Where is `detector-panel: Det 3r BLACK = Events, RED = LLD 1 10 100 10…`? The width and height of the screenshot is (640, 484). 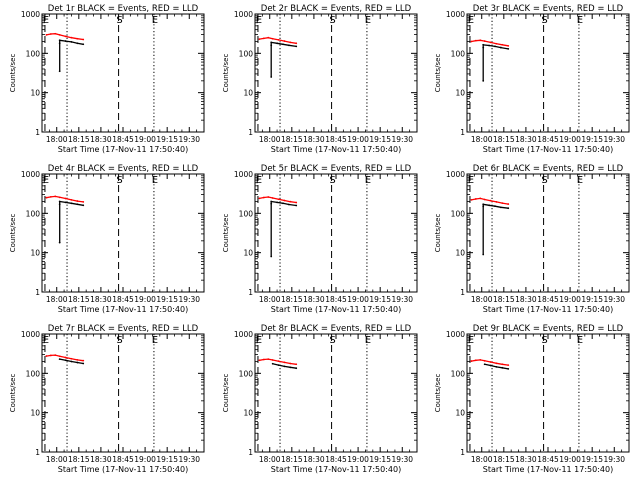 detector-panel: Det 3r BLACK = Events, RED = LLD 1 10 100 10… is located at coordinates (532, 79).